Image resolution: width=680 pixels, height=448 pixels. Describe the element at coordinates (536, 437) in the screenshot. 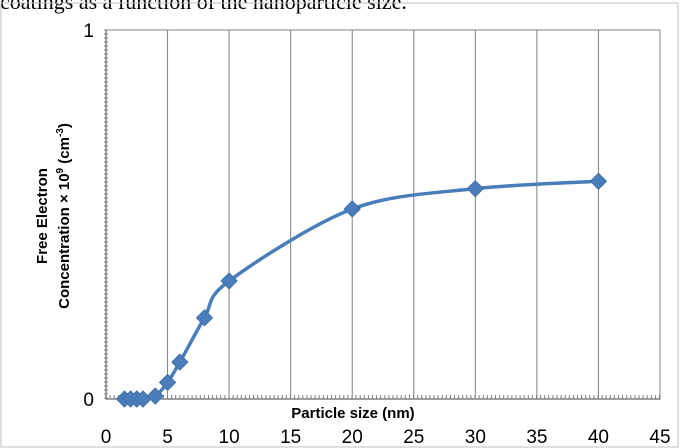

I see `x-tick-label-35: 35` at that location.